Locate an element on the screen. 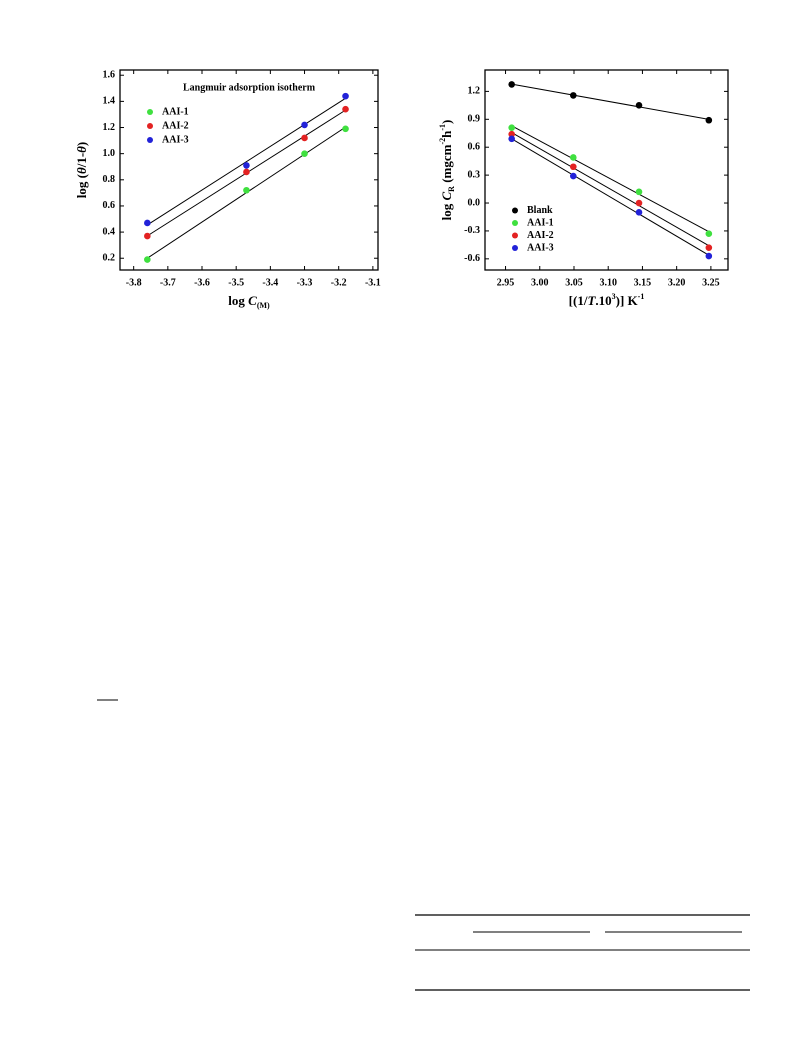 The height and width of the screenshot is (1057, 793). y-tick-label: 0.4 is located at coordinates (109, 231).